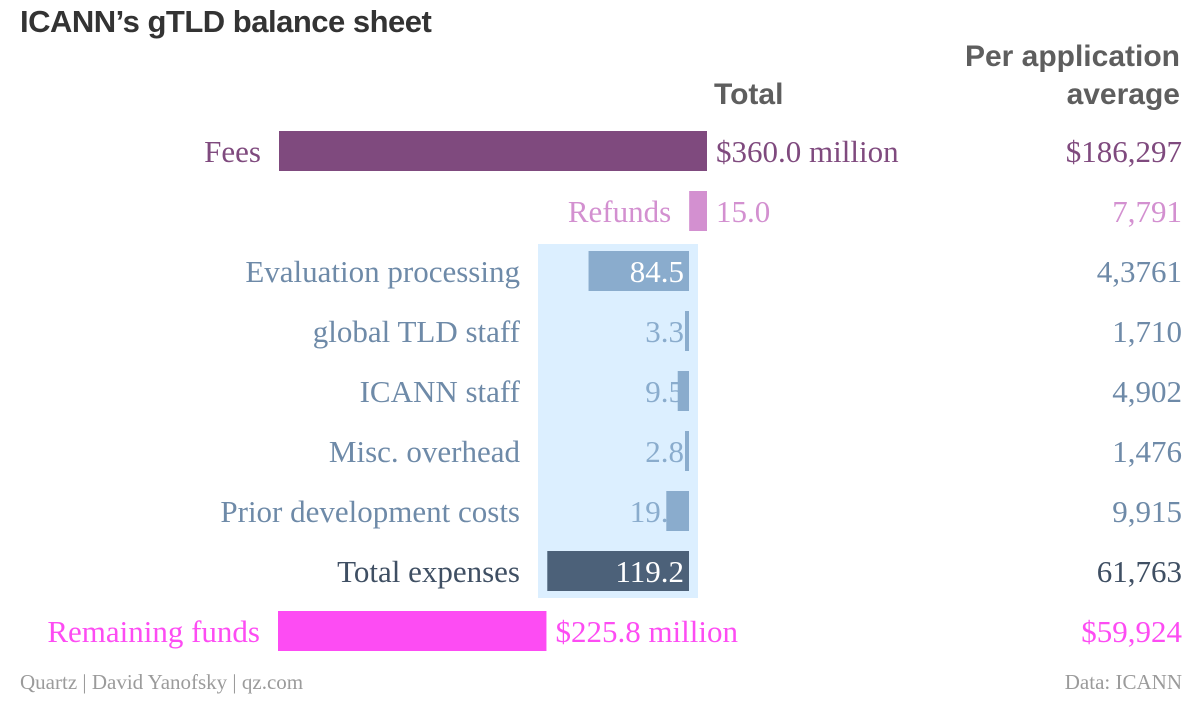  Describe the element at coordinates (1131, 631) in the screenshot. I see `average-remaining-funds: $59,924` at that location.